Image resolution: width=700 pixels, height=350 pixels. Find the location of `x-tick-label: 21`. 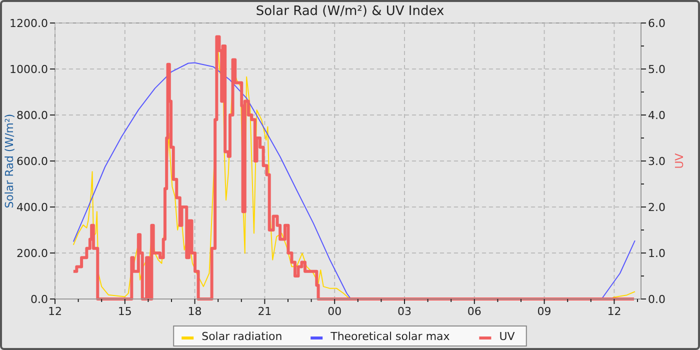

x-tick-label: 21 is located at coordinates (265, 311).